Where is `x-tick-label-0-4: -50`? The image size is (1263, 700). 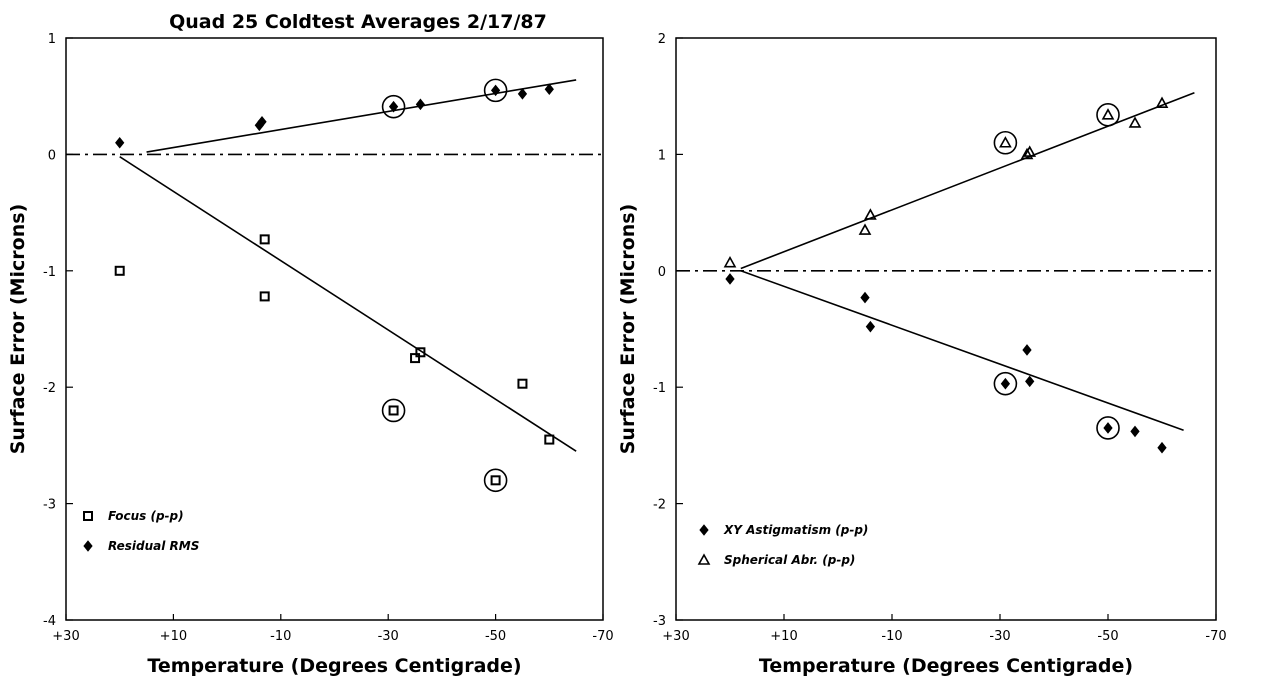 x-tick-label-0-4: -50 is located at coordinates (495, 636).